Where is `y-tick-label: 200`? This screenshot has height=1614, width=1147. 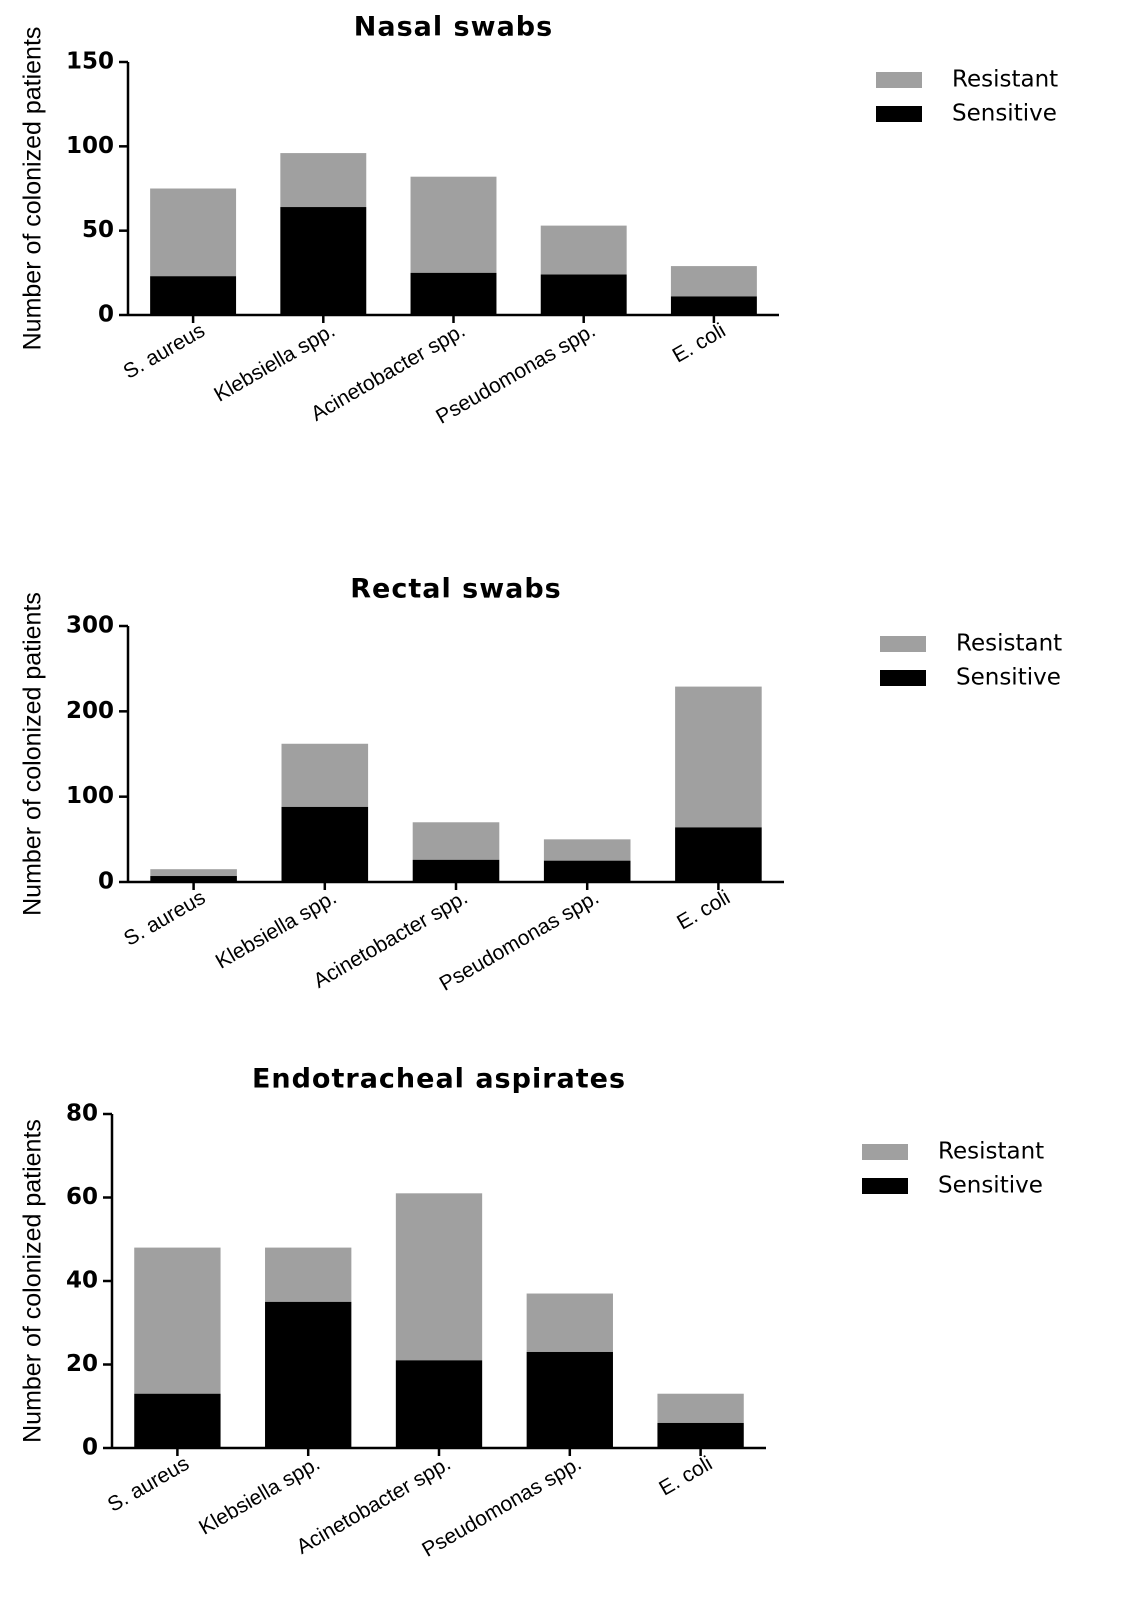 y-tick-label: 200 is located at coordinates (90, 711).